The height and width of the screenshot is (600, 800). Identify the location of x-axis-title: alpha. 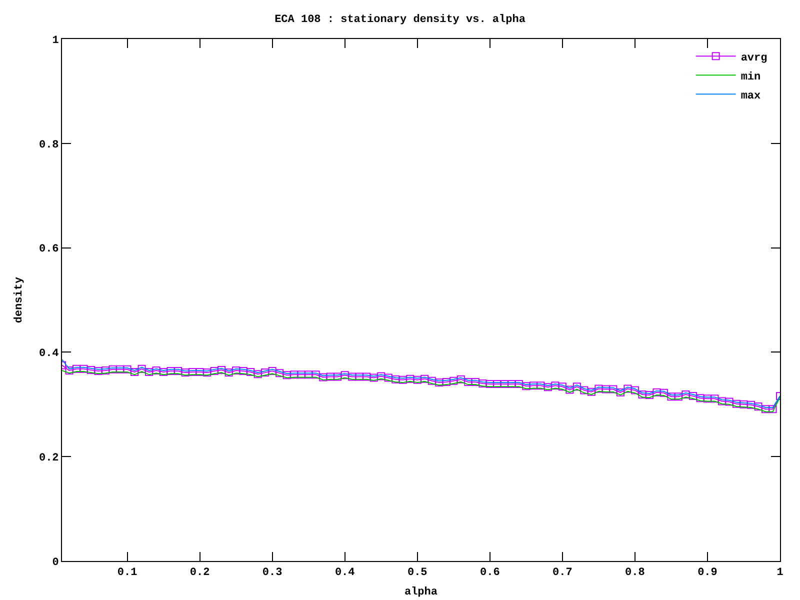
(421, 592).